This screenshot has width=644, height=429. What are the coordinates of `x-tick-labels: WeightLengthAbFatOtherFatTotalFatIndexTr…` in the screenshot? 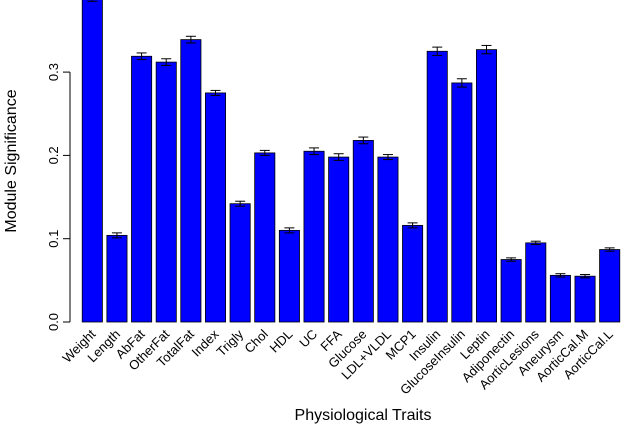 It's located at (337, 361).